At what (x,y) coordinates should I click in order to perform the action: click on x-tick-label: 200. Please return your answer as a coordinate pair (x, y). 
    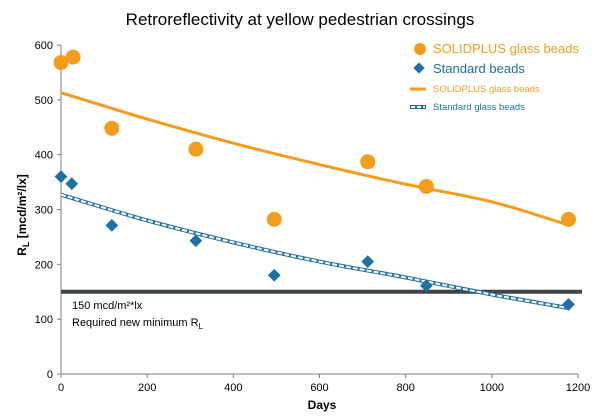
    Looking at the image, I should click on (147, 388).